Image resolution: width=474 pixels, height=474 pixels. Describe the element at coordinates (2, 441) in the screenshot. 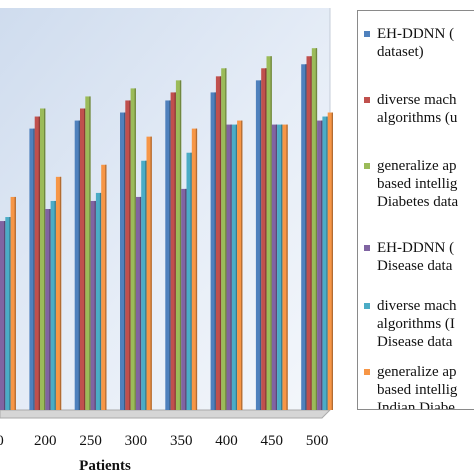

I see `x-tick-label-0: 0` at that location.